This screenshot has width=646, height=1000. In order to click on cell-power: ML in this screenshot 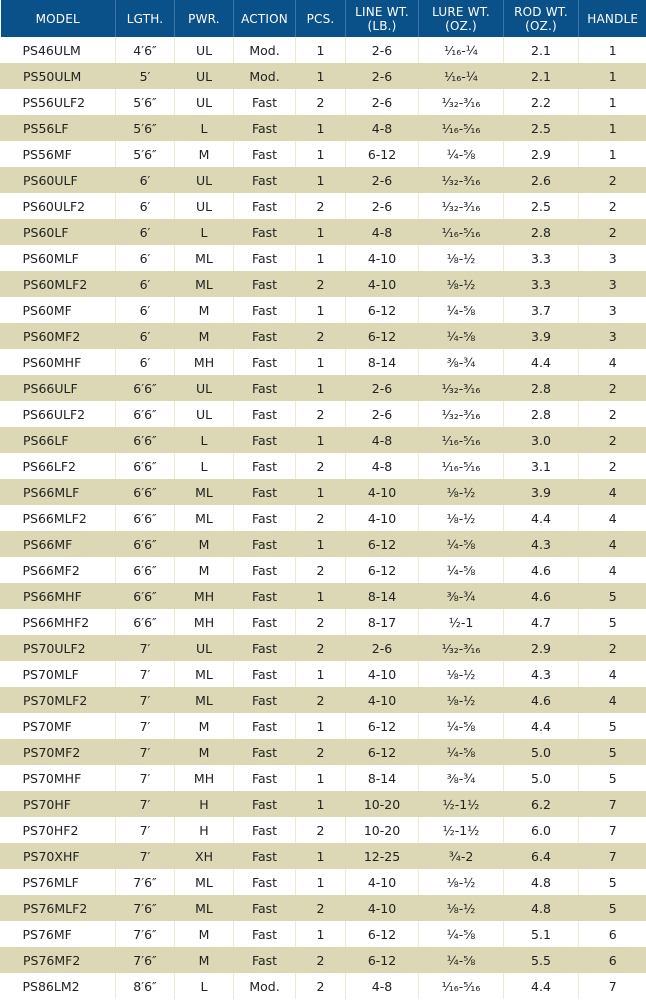, I will do `click(204, 700)`.